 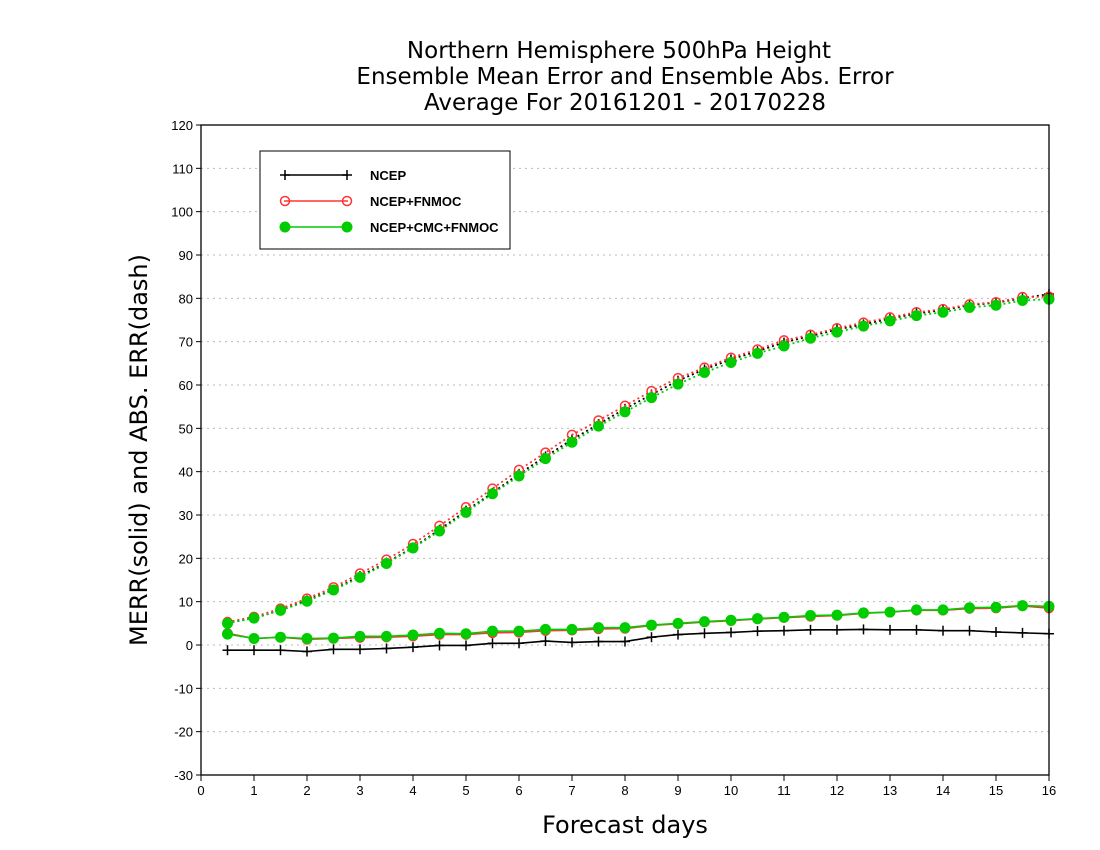 What do you see at coordinates (571, 790) in the screenshot?
I see `x-tick-label: 7` at bounding box center [571, 790].